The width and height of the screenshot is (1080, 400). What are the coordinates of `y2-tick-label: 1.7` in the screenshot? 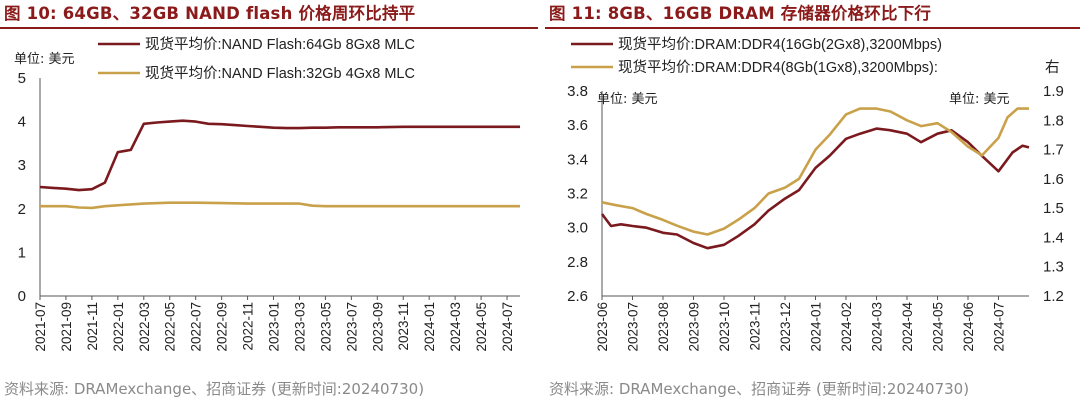 It's located at (1053, 150).